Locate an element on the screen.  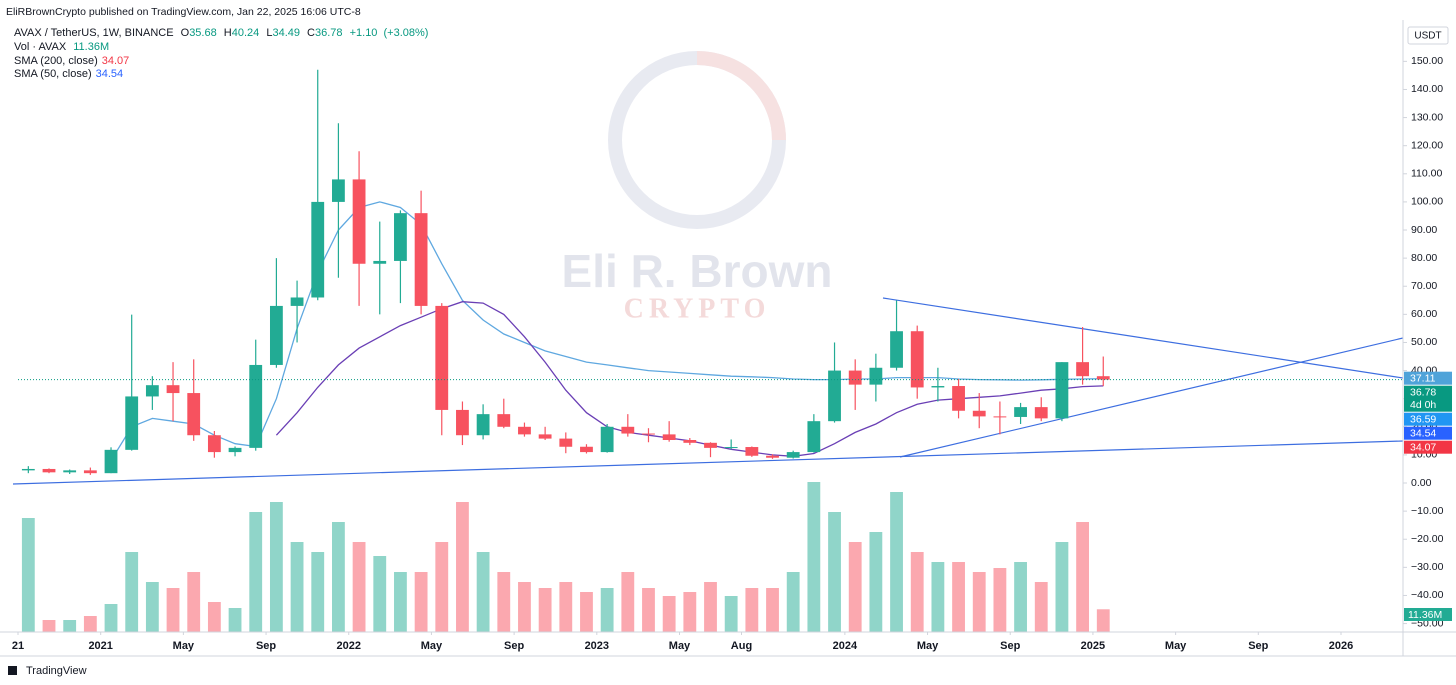
volume-name: Vol · AVAX is located at coordinates (40, 47).